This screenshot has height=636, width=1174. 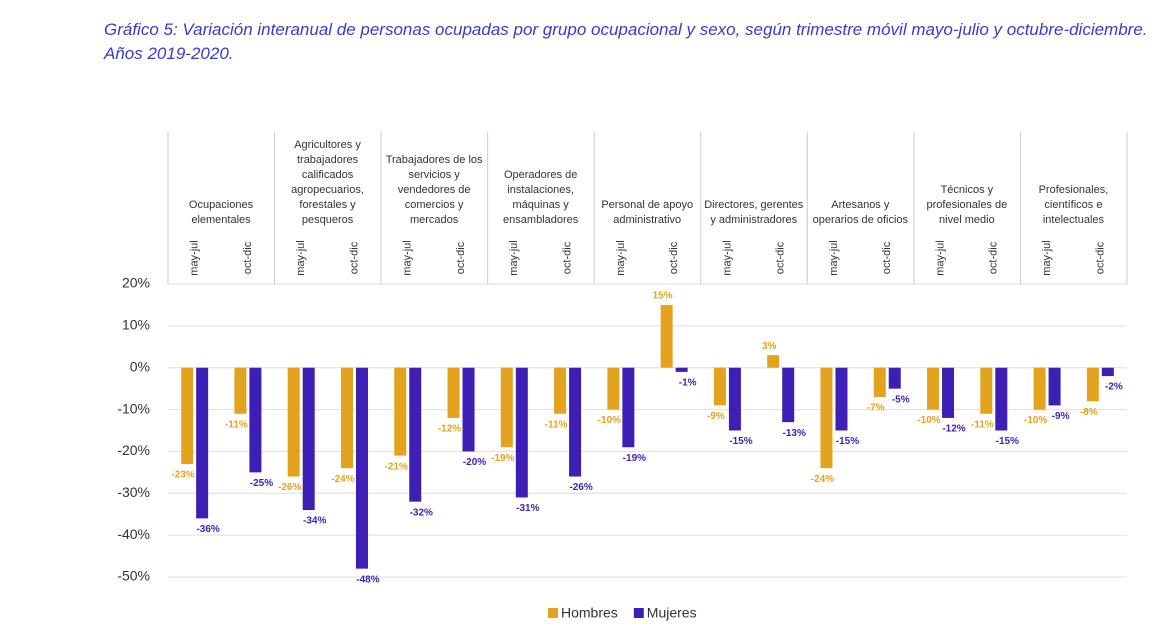 I want to click on y-tick-label: -50%, so click(x=133, y=576).